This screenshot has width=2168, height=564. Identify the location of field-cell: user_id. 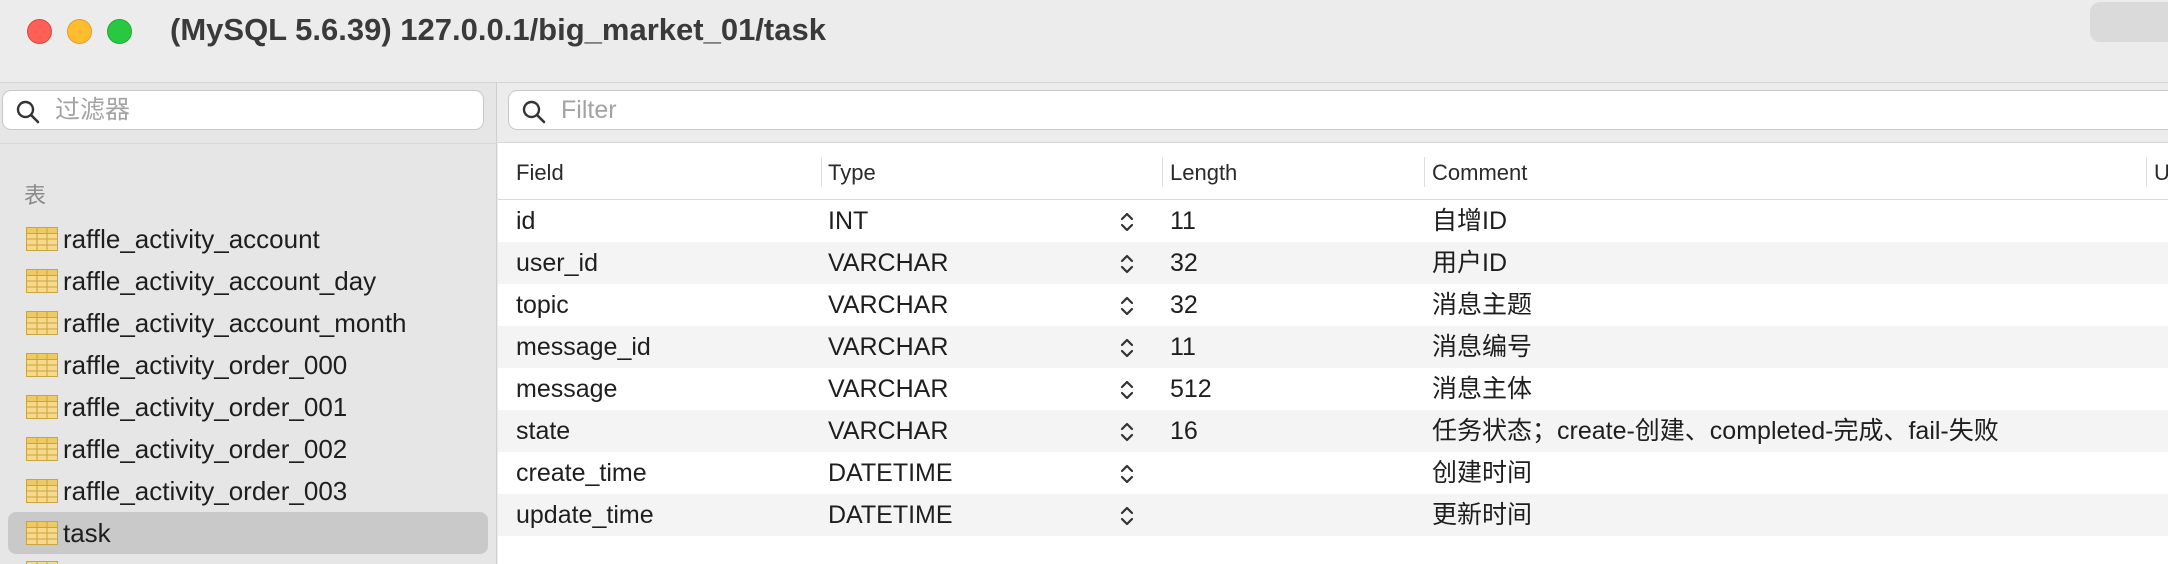
(557, 263).